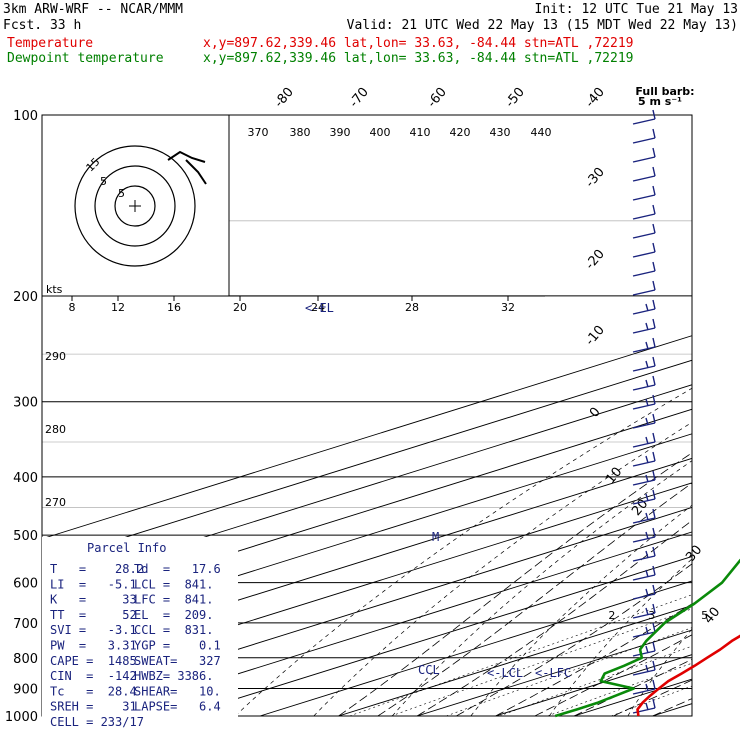 Image resolution: width=740 pixels, height=740 pixels. What do you see at coordinates (173, 615) in the screenshot?
I see `parcel-row-right: EL = 209.` at bounding box center [173, 615].